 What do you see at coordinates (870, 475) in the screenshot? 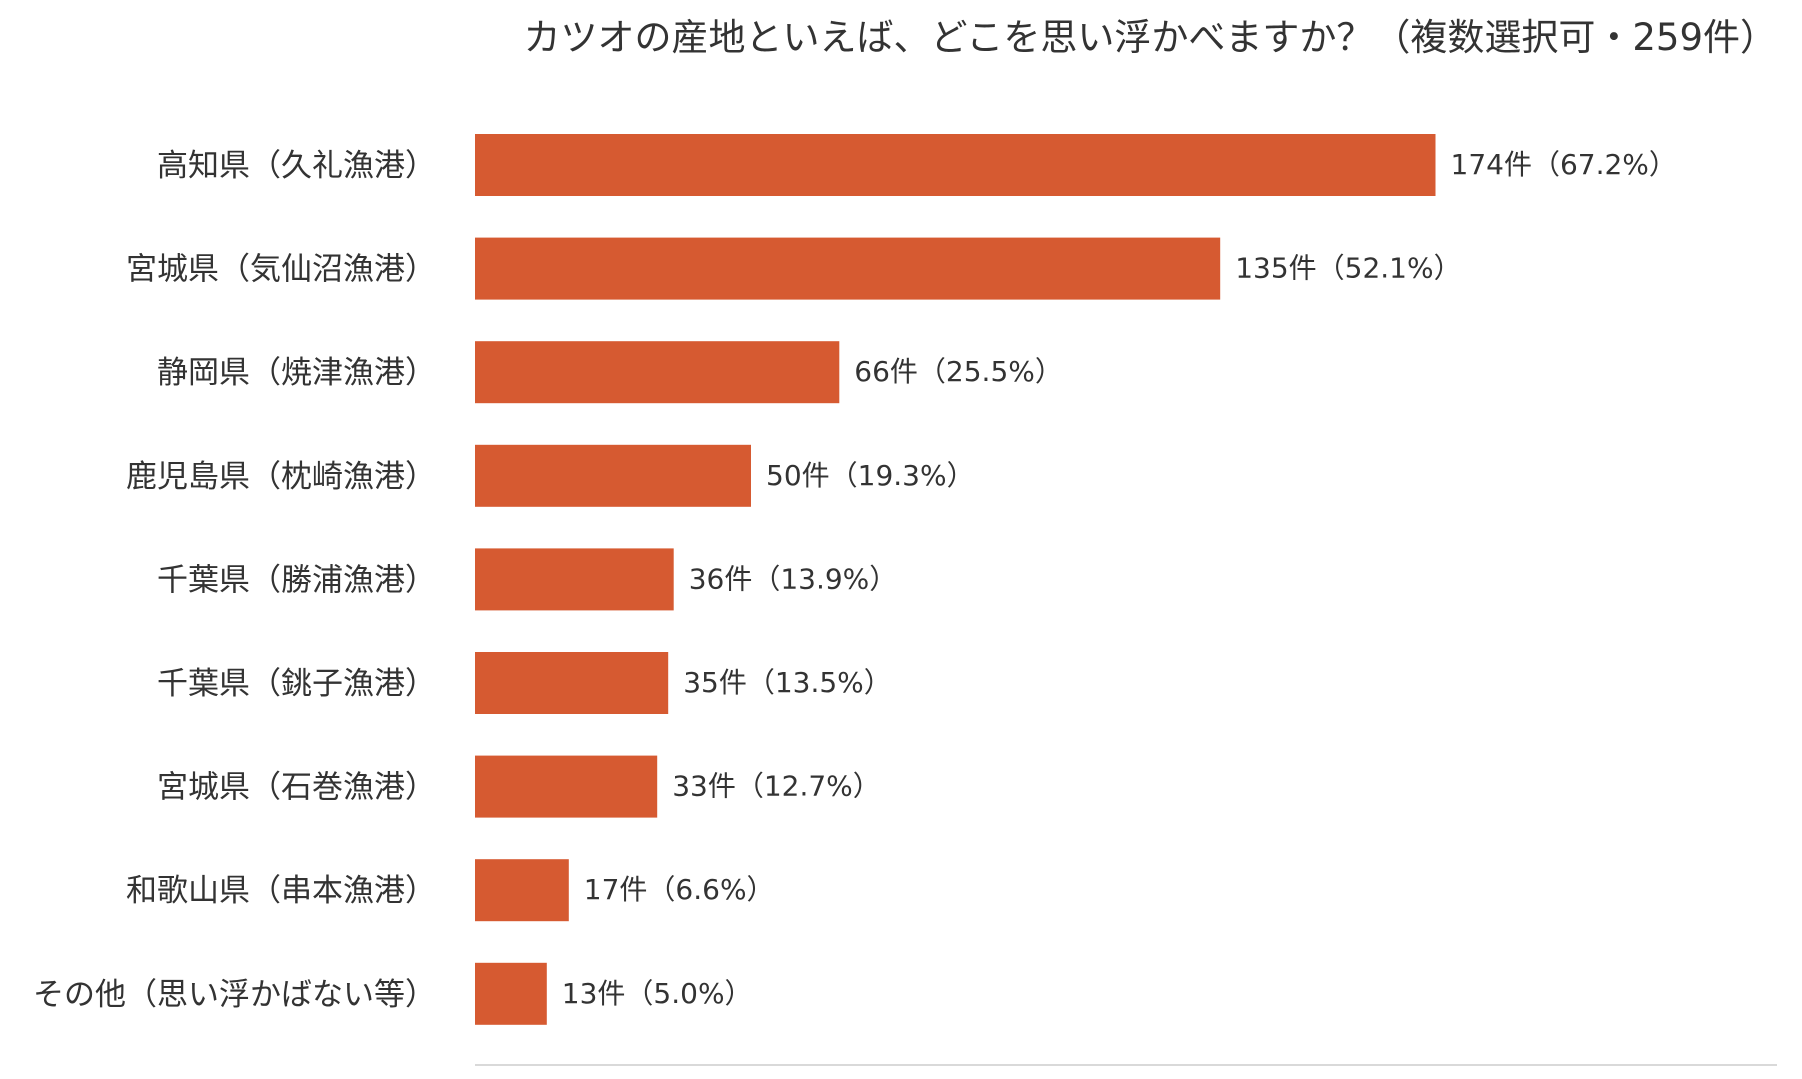
I see `data-label-3: 50件（19.3%）` at bounding box center [870, 475].